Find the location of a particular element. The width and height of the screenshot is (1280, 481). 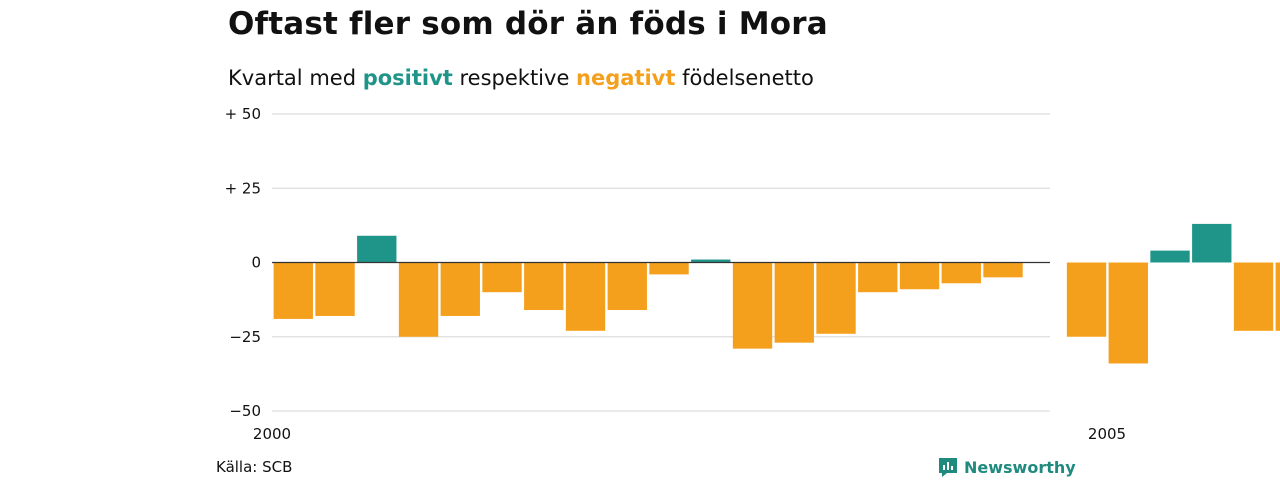

brand-logo: Newsworthy is located at coordinates (1007, 467).